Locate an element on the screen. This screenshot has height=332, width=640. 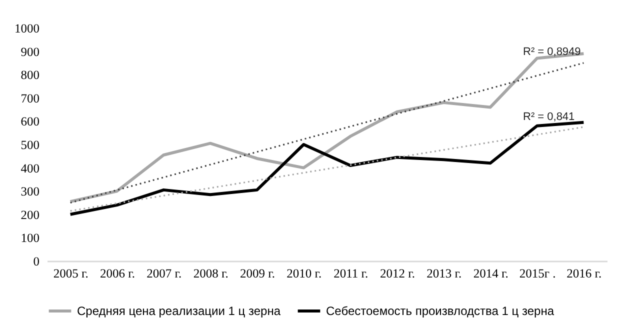
y-tick-label: 0 is located at coordinates (36, 261).